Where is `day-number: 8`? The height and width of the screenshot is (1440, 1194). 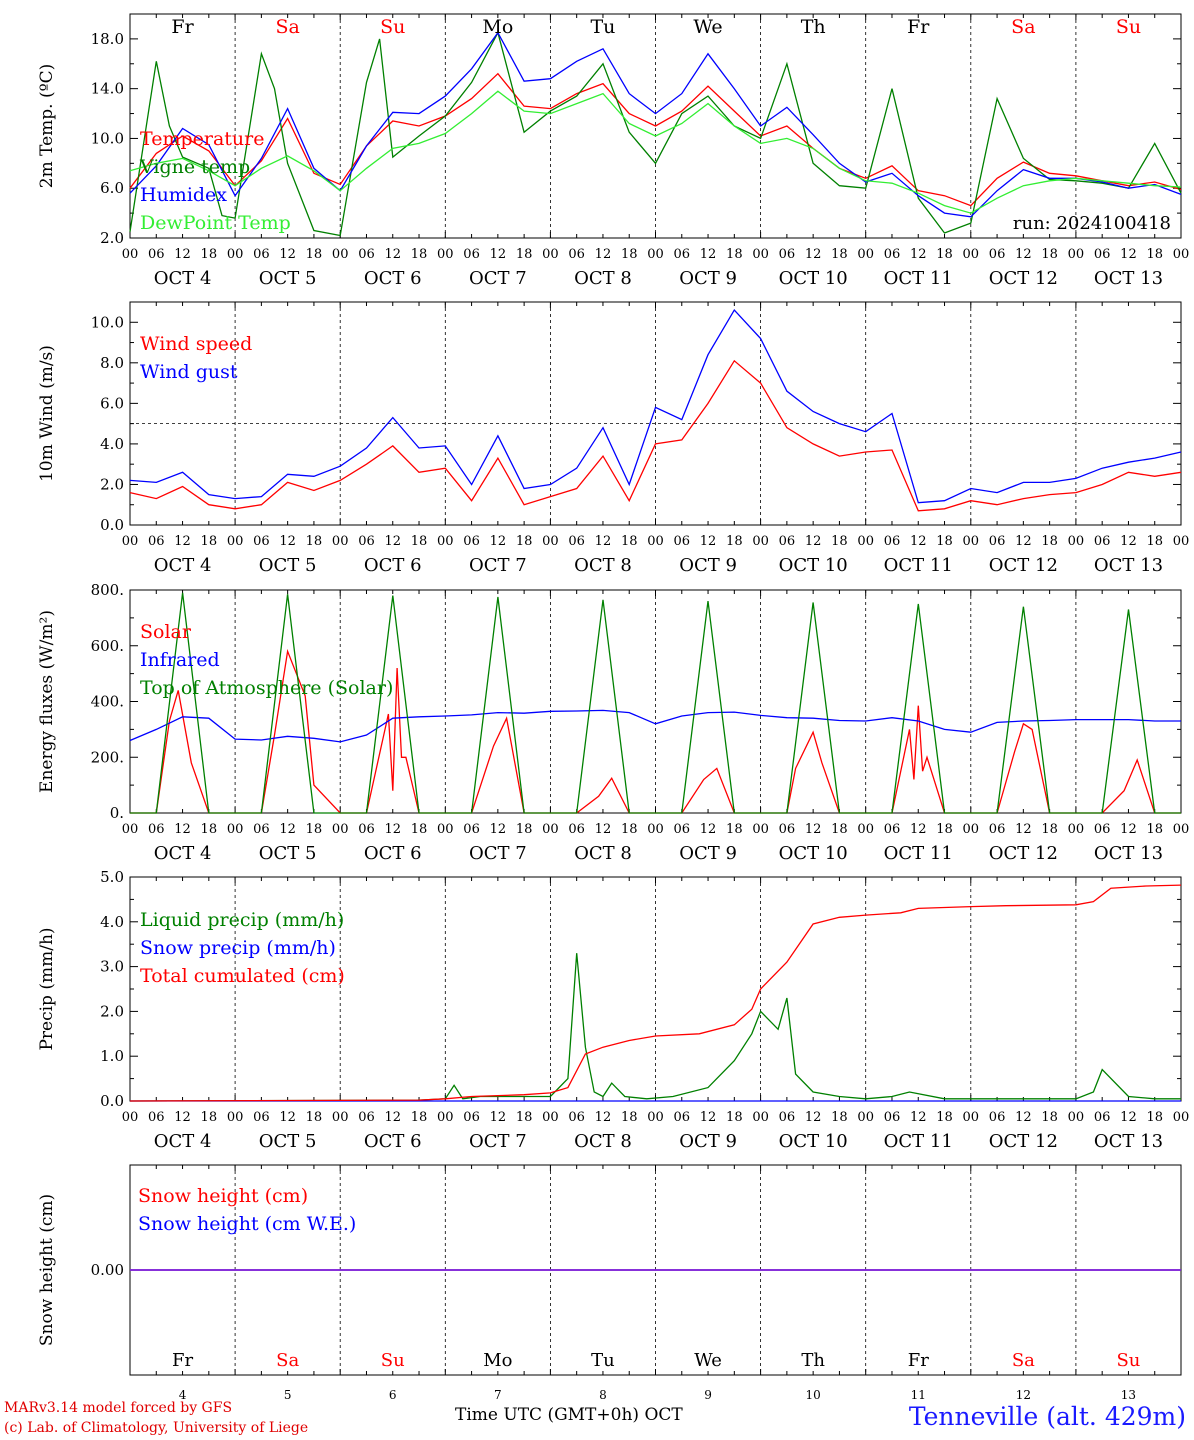 day-number: 8 is located at coordinates (603, 1395).